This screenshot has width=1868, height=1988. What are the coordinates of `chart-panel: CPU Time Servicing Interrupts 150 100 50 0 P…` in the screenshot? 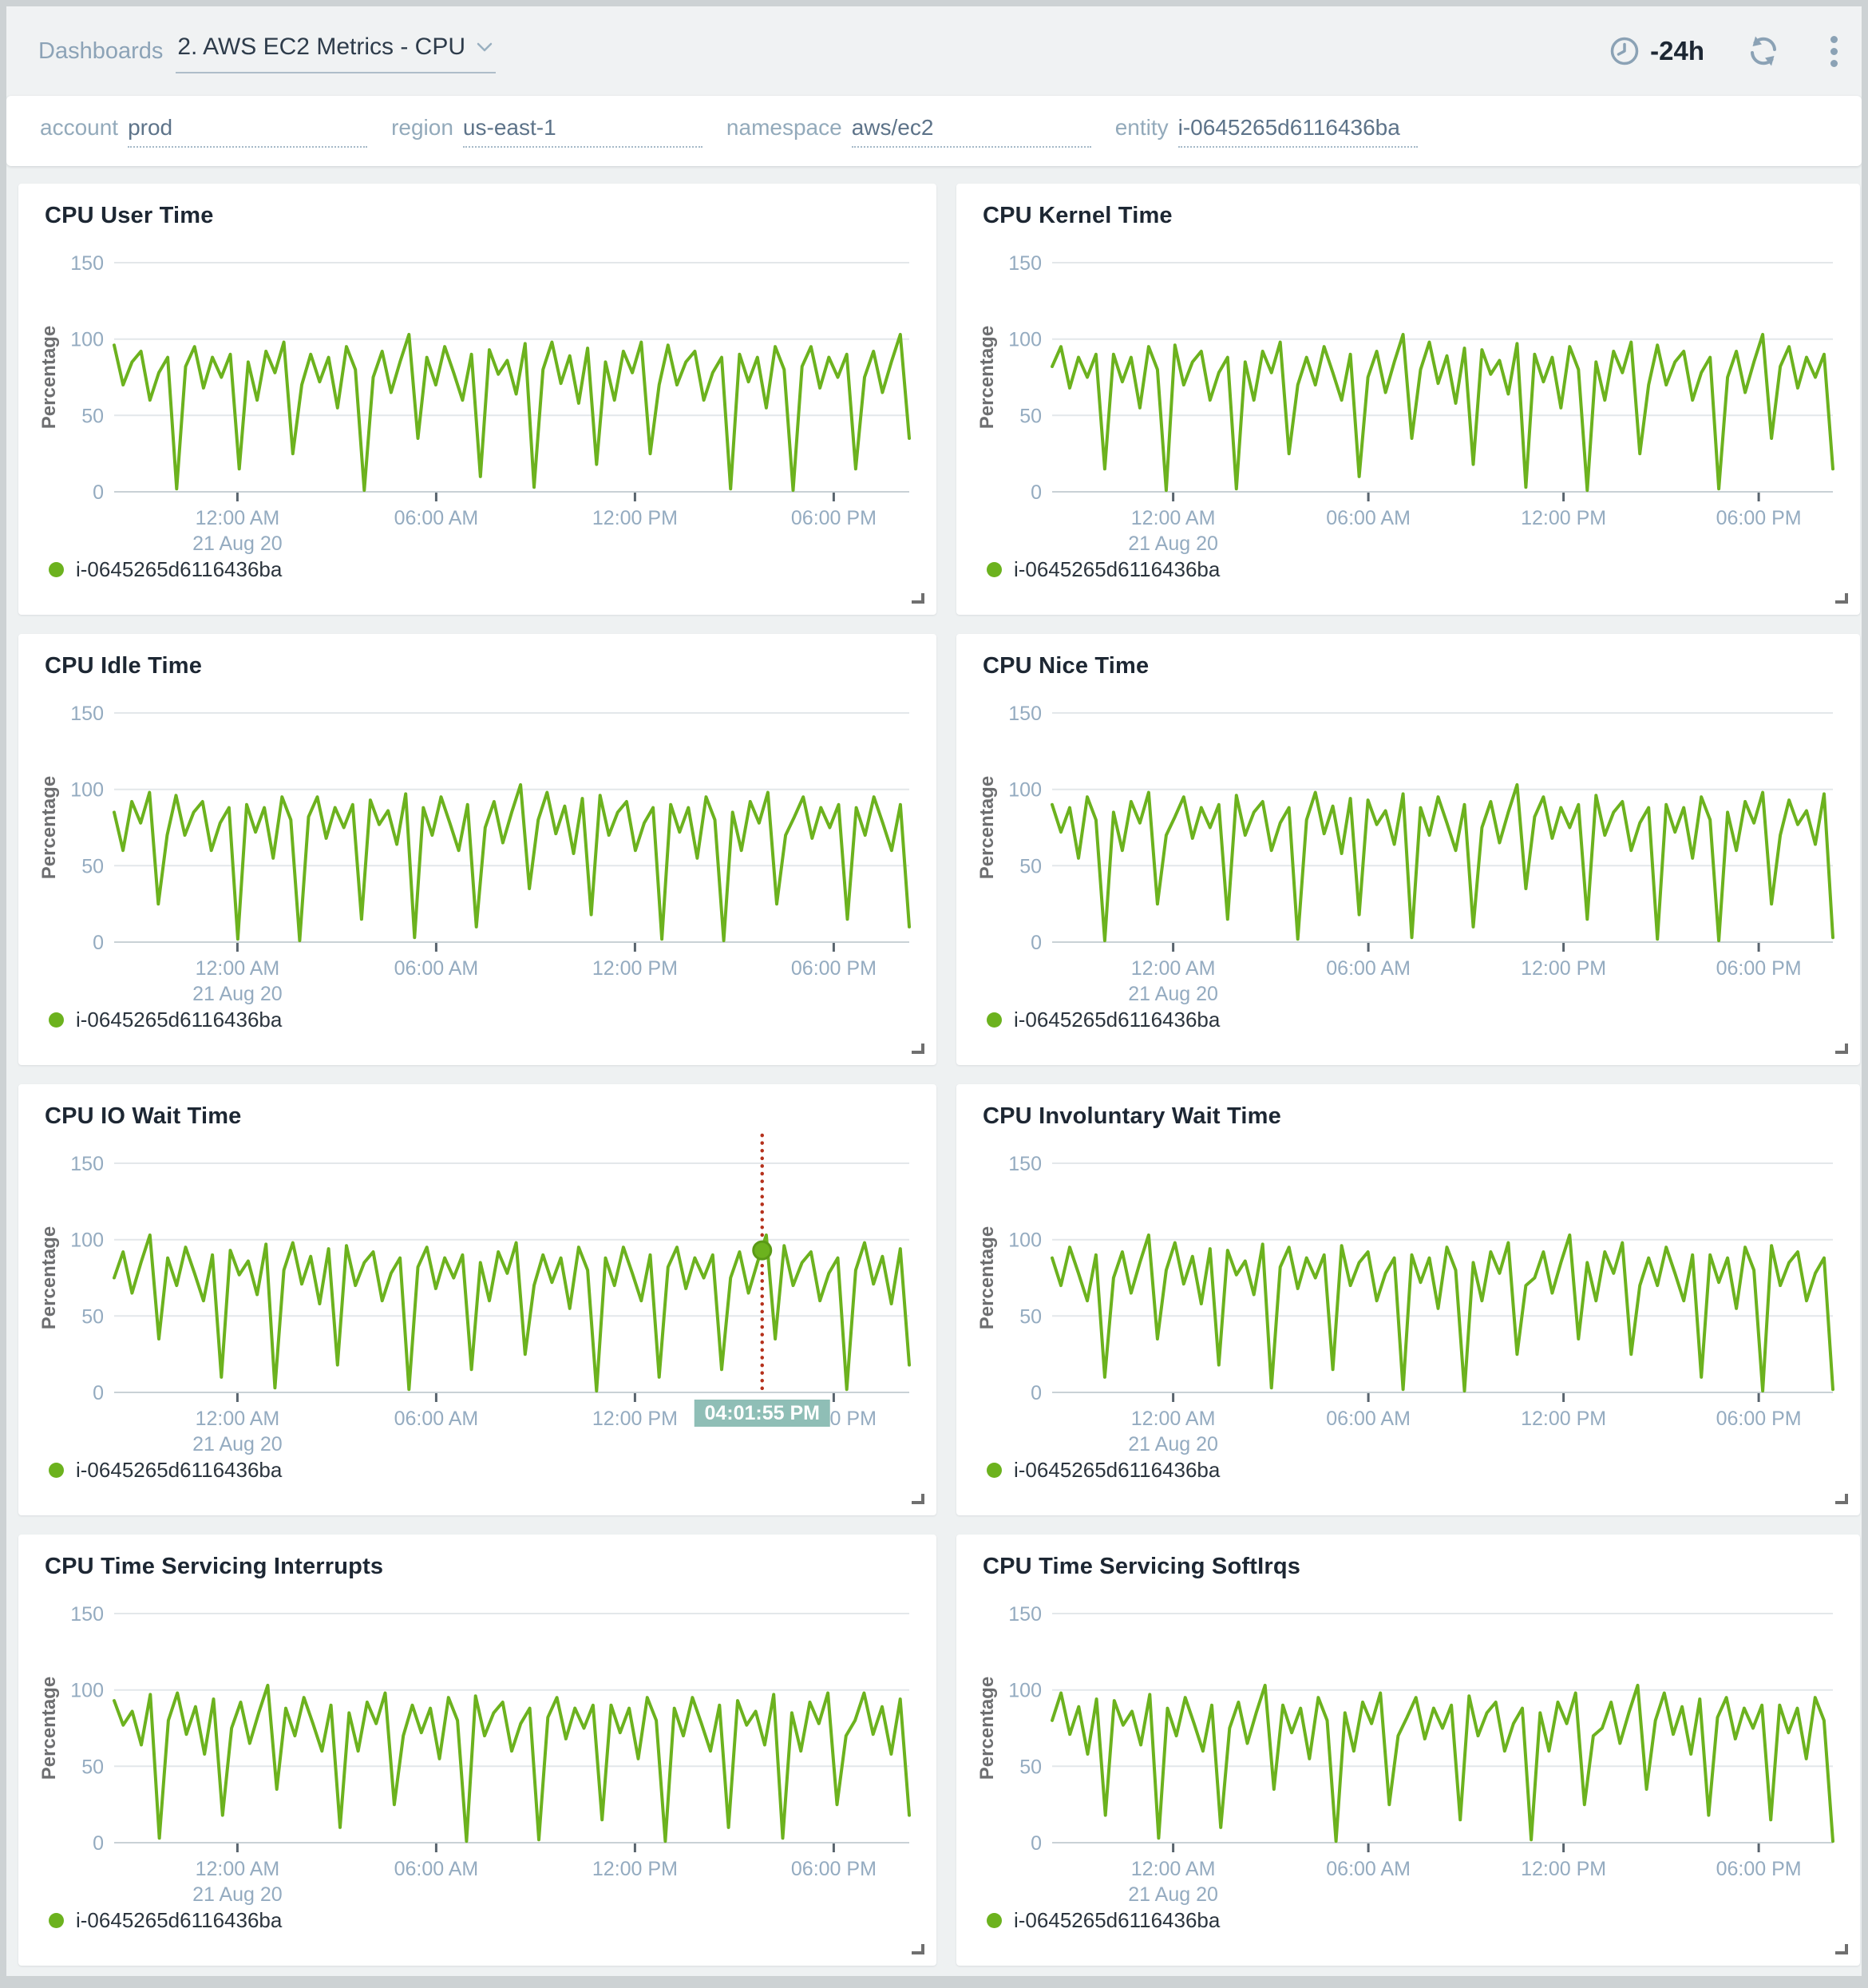 It's located at (477, 1750).